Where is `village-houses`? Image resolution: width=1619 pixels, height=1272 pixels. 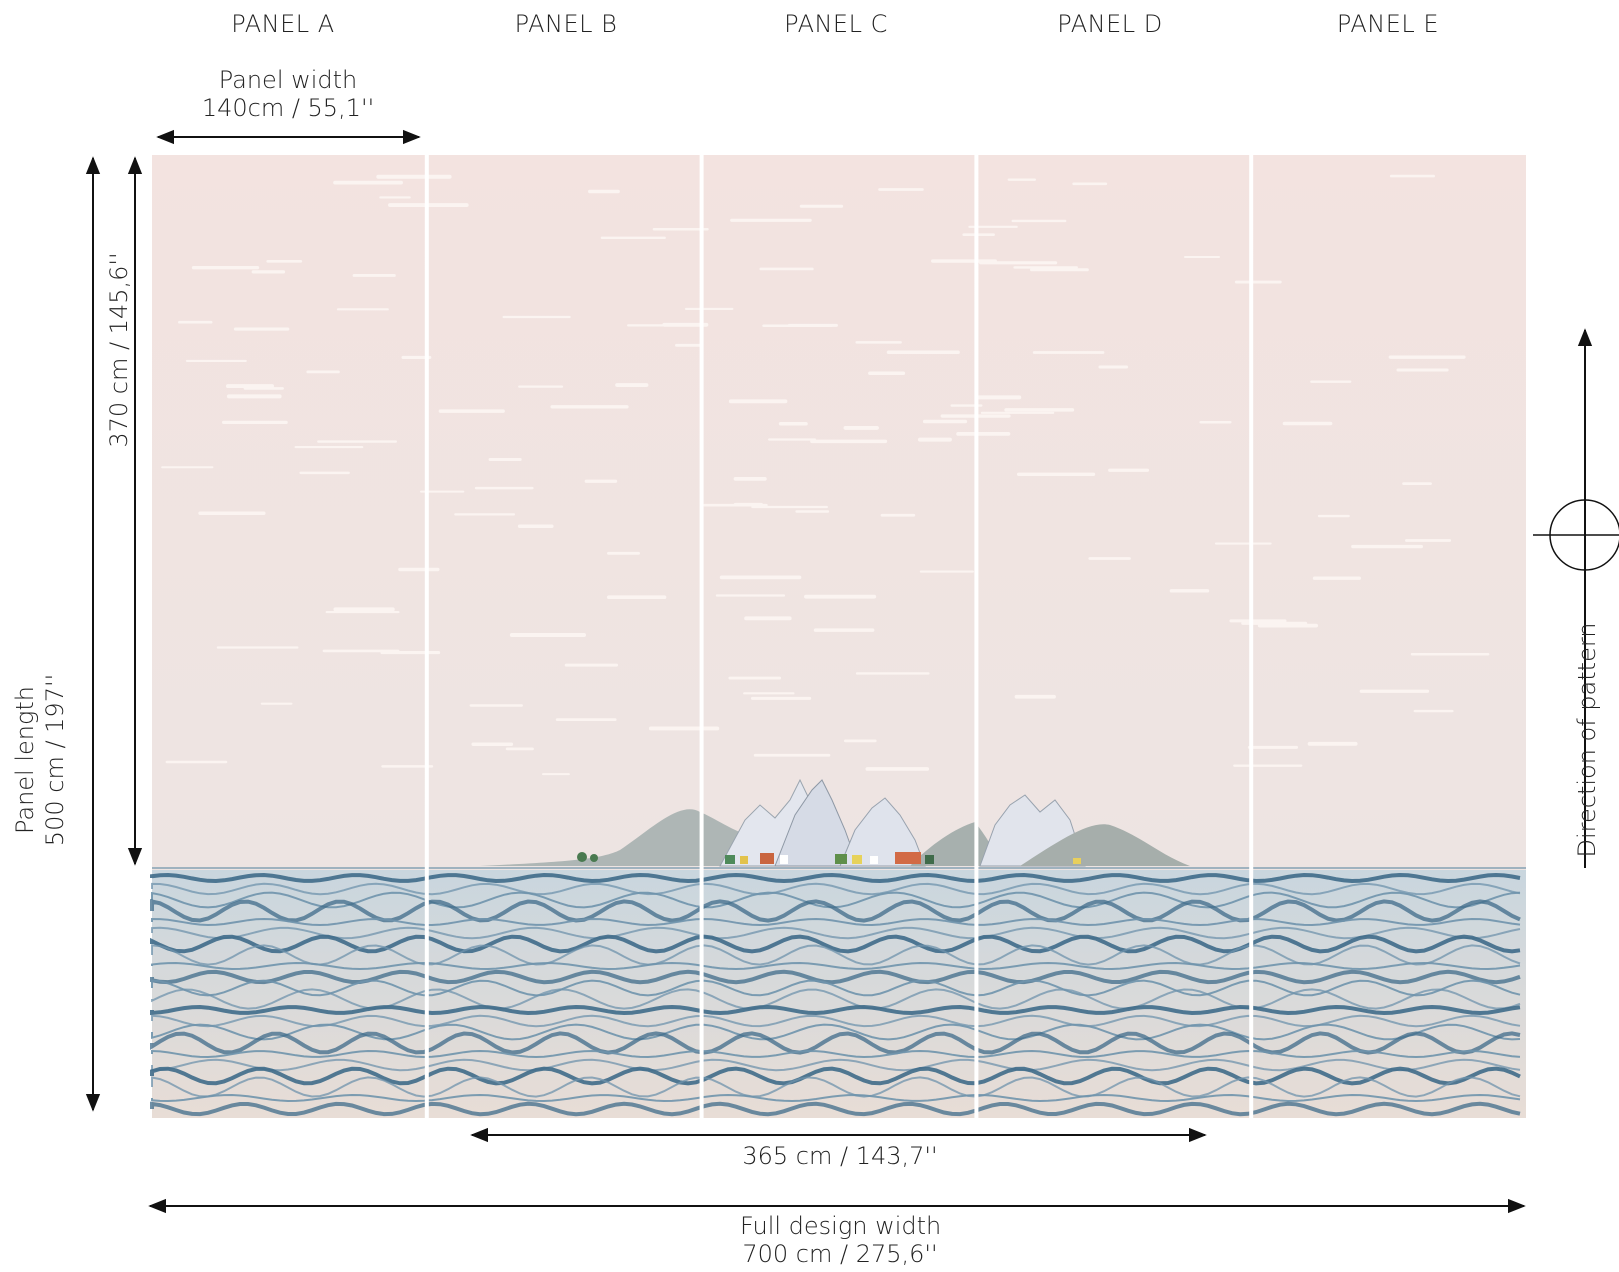 village-houses is located at coordinates (829, 858).